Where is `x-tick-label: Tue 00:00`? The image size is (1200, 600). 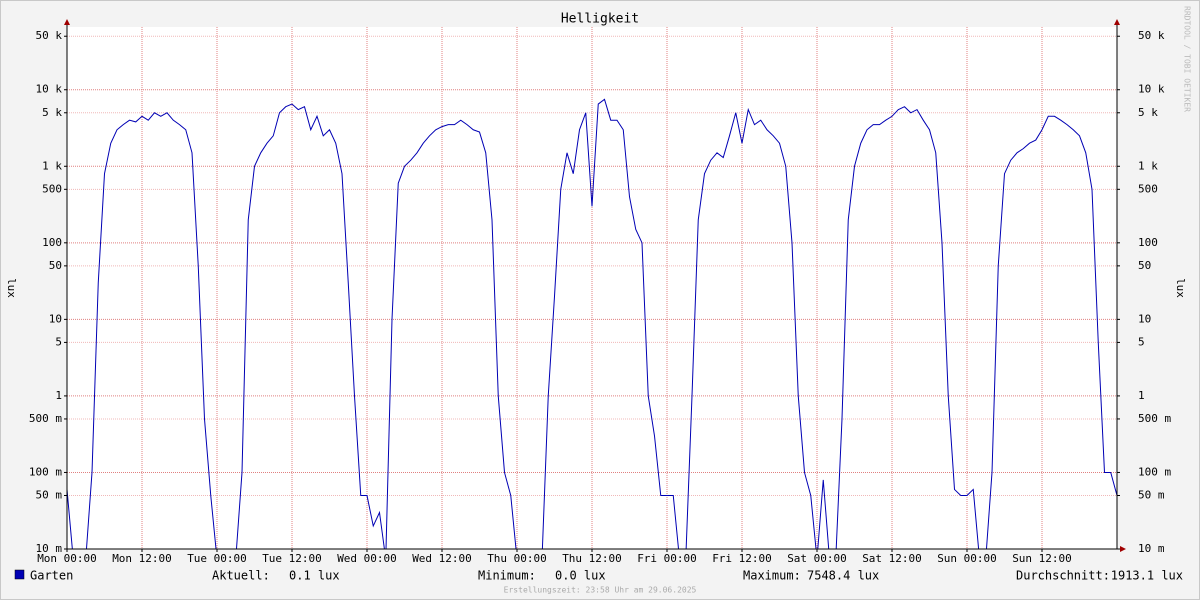 x-tick-label: Tue 00:00 is located at coordinates (217, 558).